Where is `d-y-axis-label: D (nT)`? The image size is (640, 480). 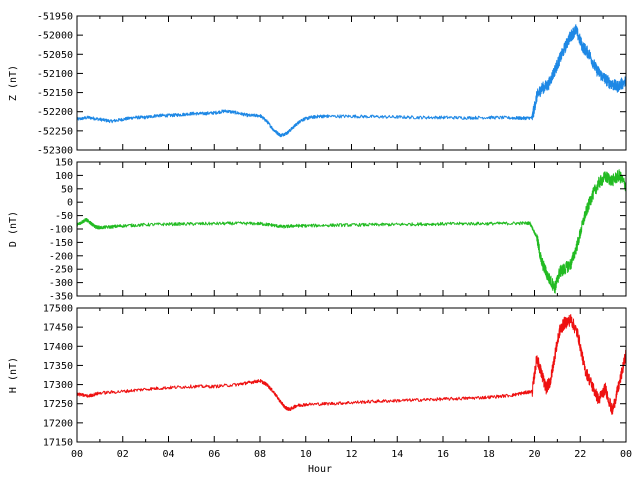
d-y-axis-label: D (nT) is located at coordinates (13, 229).